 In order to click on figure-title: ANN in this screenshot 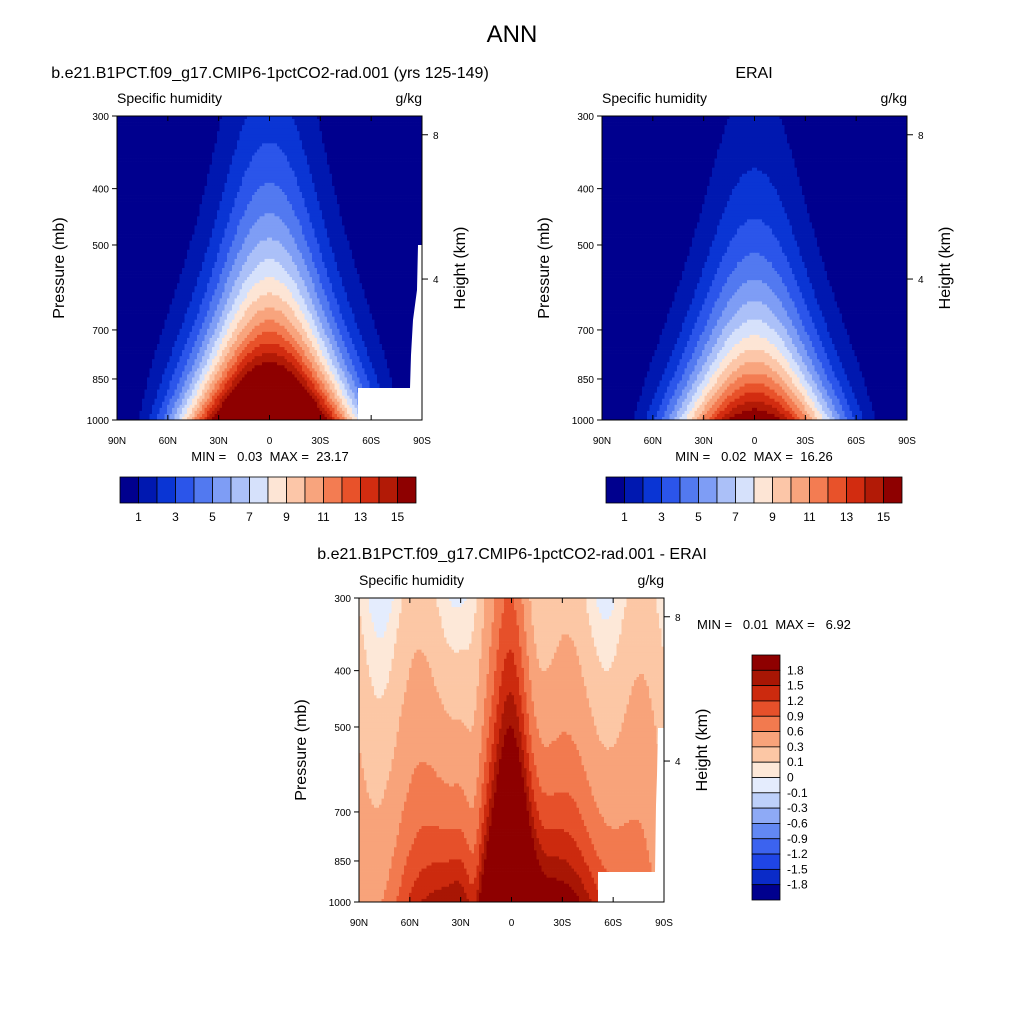, I will do `click(512, 34)`.